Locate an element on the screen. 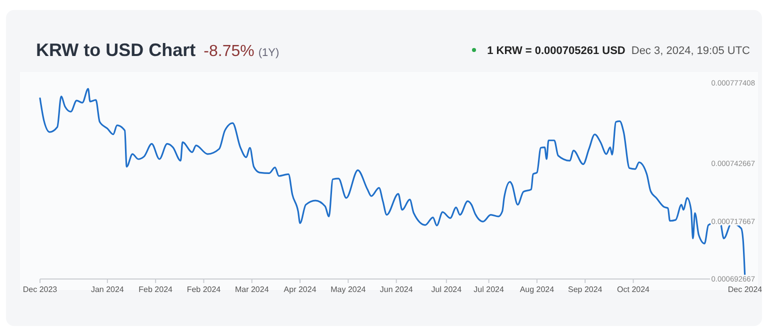 This screenshot has height=328, width=768. x-tick-label: Mar 2024 is located at coordinates (252, 289).